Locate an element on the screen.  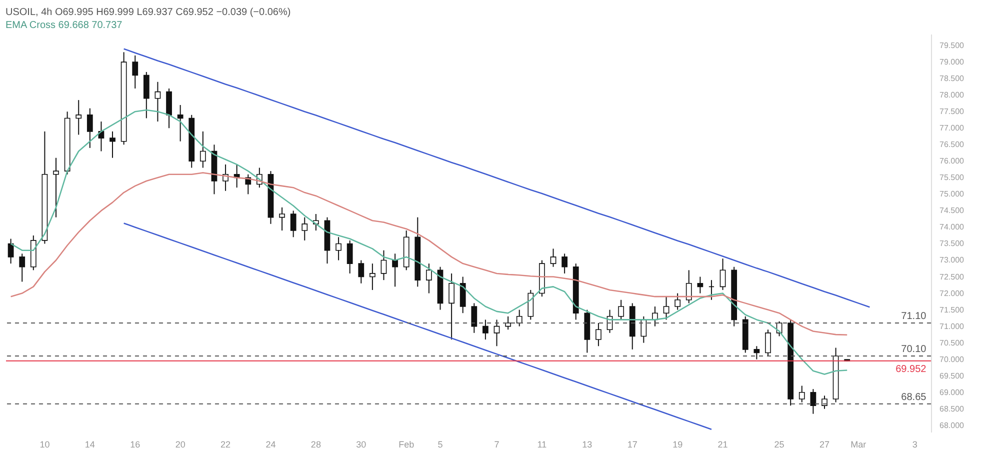
ref-line-label: 69.952 is located at coordinates (911, 369).